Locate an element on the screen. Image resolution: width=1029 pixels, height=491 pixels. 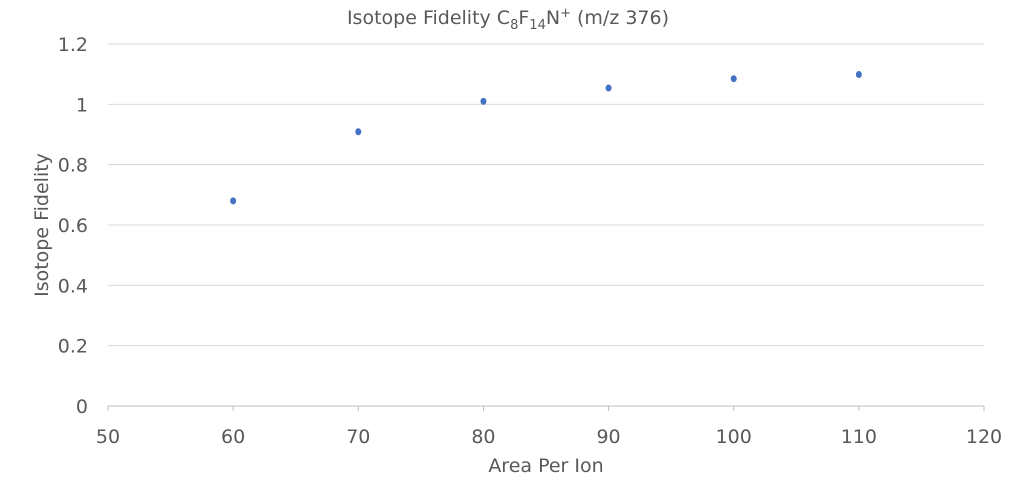
y-axis-label: Isotope Fidelity is located at coordinates (42, 225).